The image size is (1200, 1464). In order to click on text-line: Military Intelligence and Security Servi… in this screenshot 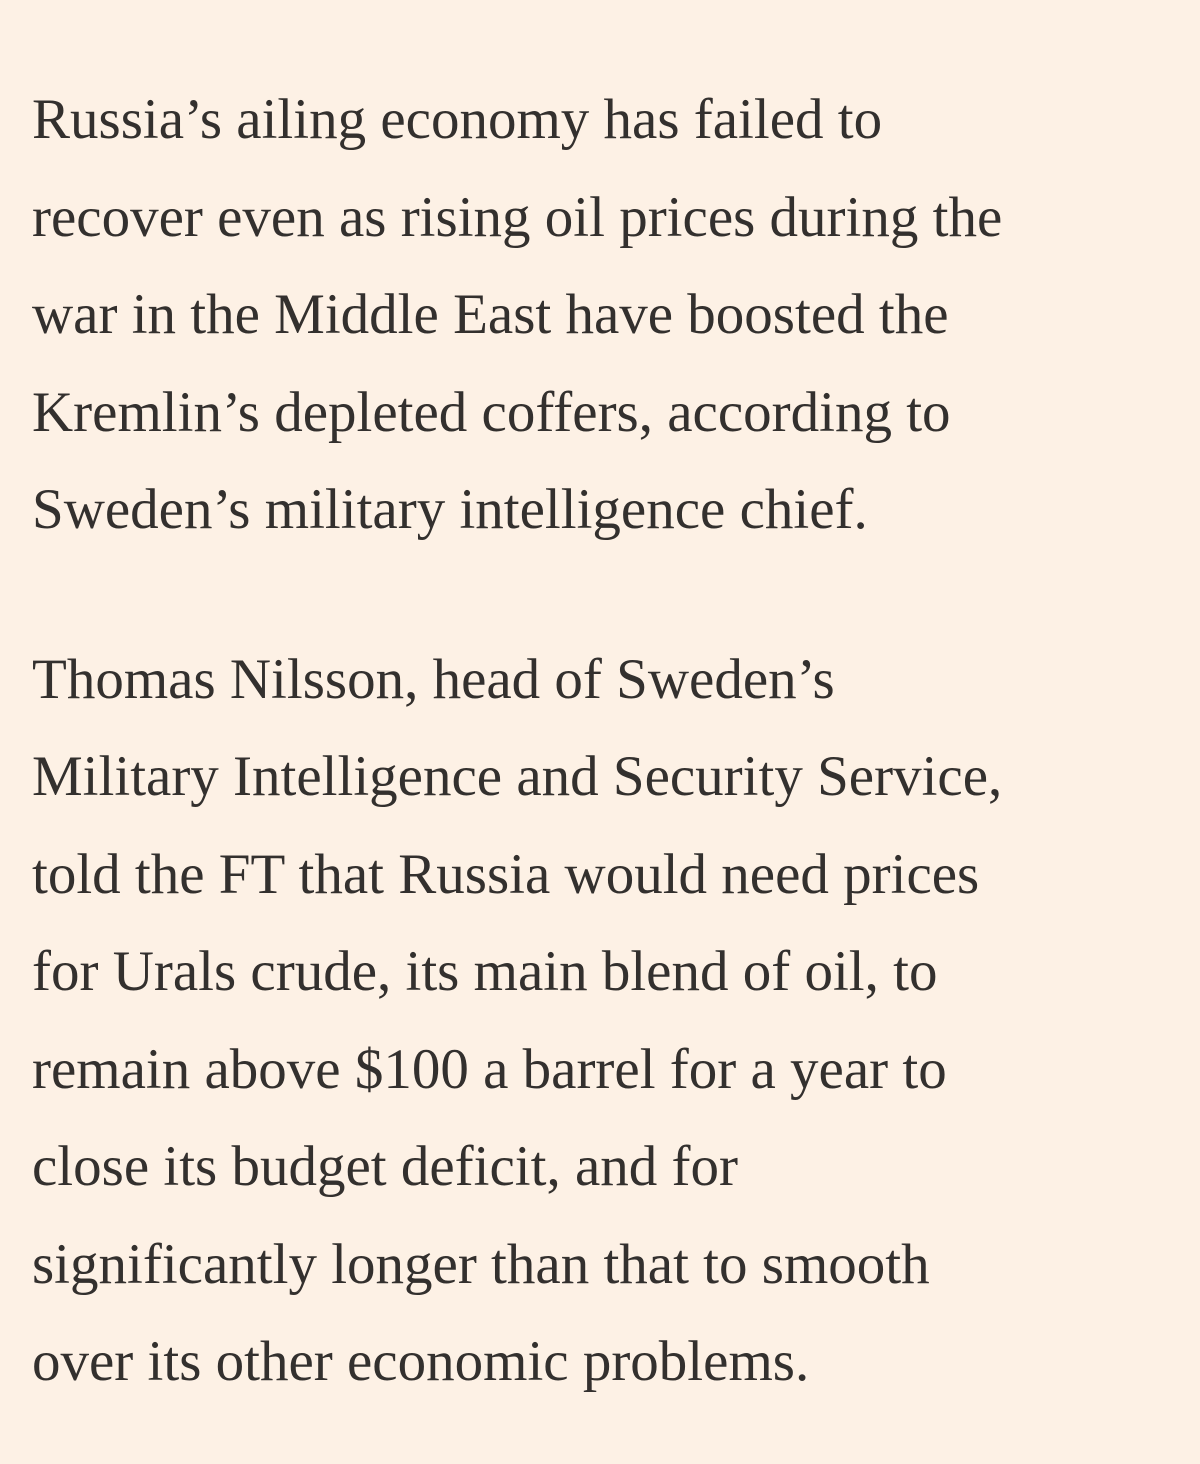, I will do `click(517, 776)`.